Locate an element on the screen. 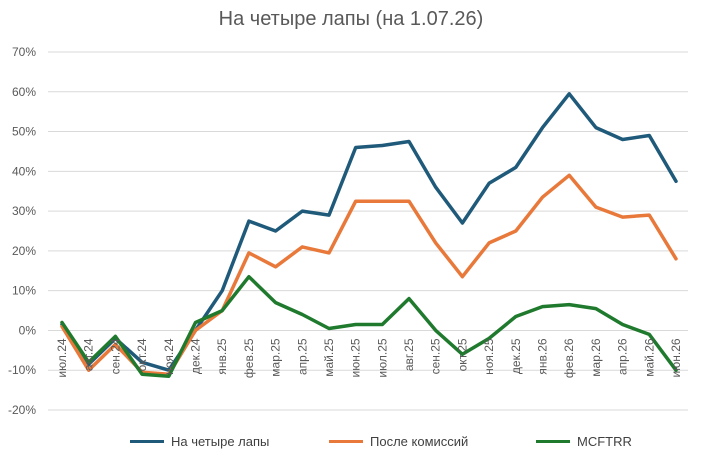 The image size is (702, 462). y-tick-label: 40% is located at coordinates (24, 171).